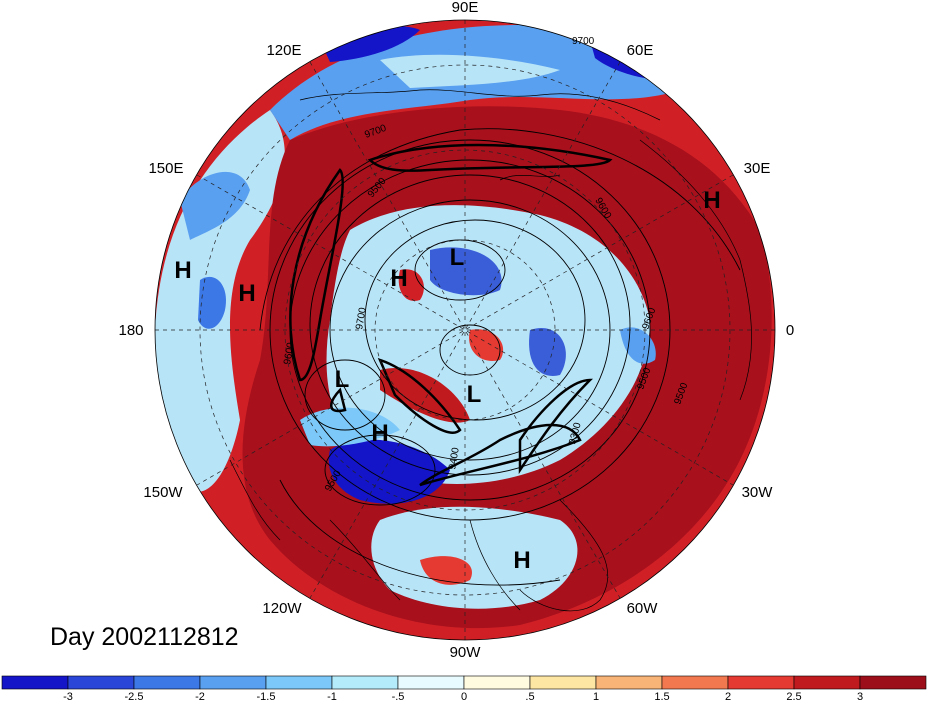  I want to click on colorbar-tick-label: -3, so click(68, 696).